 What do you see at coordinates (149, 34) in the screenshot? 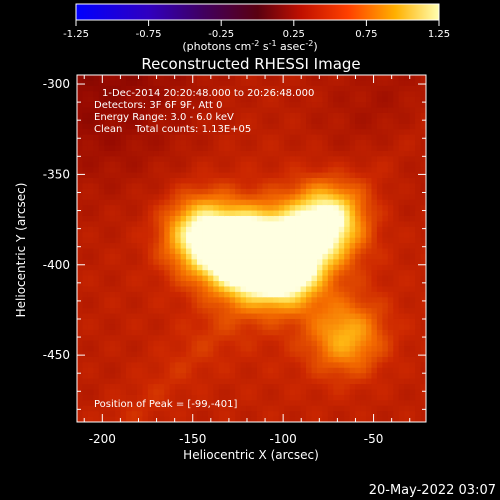
I see `colorbar-tick-label: -0.75` at bounding box center [149, 34].